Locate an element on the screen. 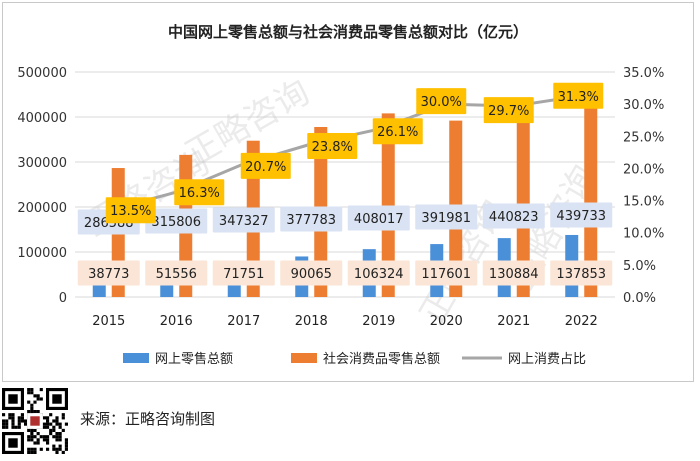 The image size is (700, 461). label-online-retail: 137853 is located at coordinates (581, 274).